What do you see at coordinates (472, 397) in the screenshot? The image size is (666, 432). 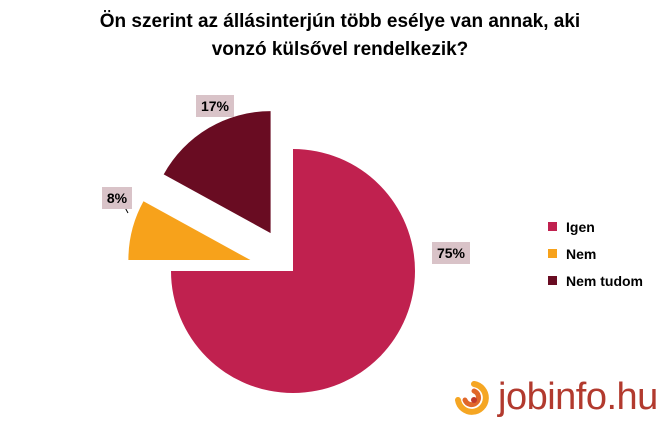 I see `jobinfo-logo-icon` at bounding box center [472, 397].